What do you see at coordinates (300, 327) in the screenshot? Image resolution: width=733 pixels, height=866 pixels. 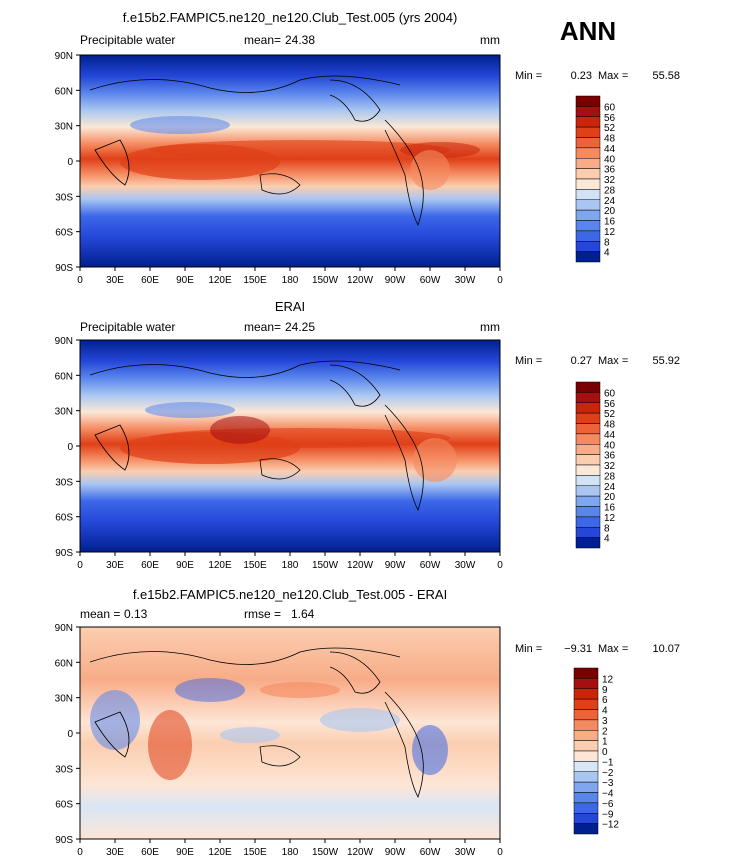 I see `panel-erai-mean: 24.25` at bounding box center [300, 327].